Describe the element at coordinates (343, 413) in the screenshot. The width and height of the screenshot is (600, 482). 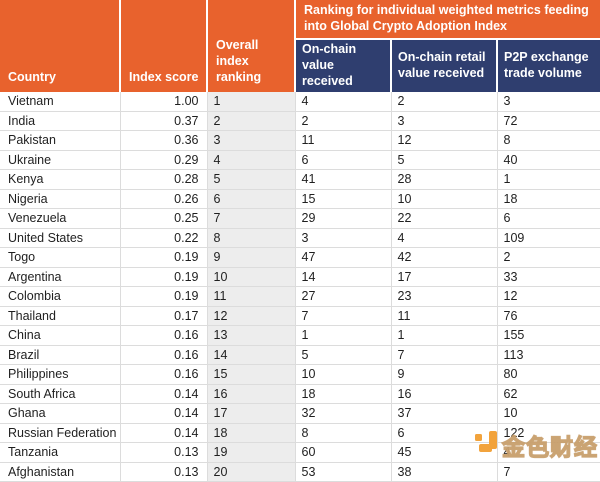
I see `onchain-value-cell: 32` at that location.